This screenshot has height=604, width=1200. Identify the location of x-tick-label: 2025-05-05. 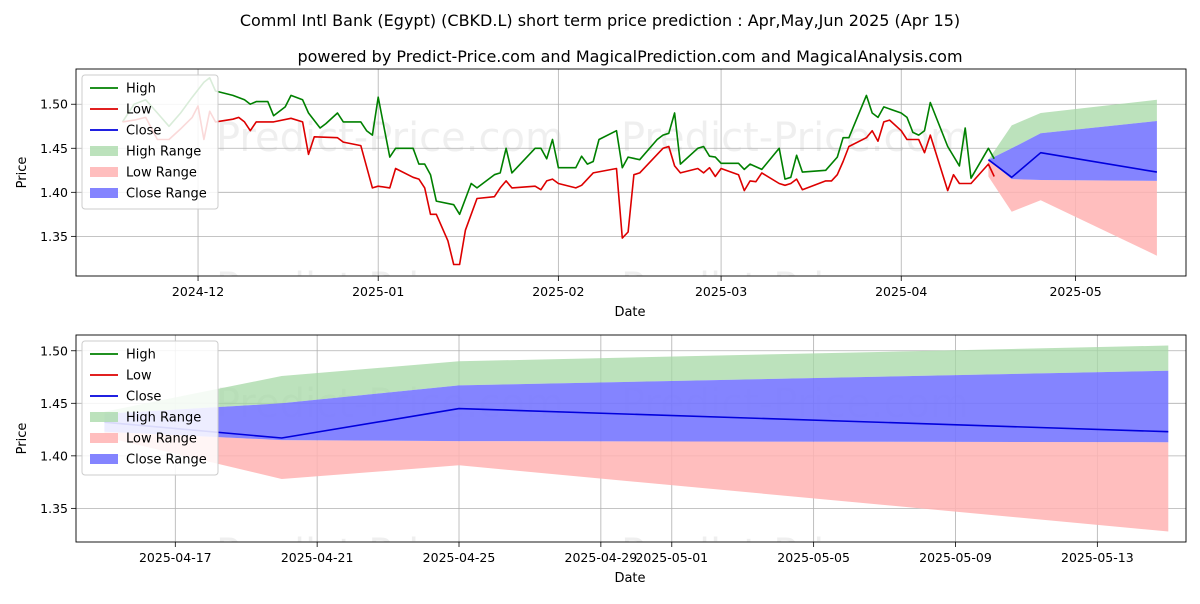
(813, 557).